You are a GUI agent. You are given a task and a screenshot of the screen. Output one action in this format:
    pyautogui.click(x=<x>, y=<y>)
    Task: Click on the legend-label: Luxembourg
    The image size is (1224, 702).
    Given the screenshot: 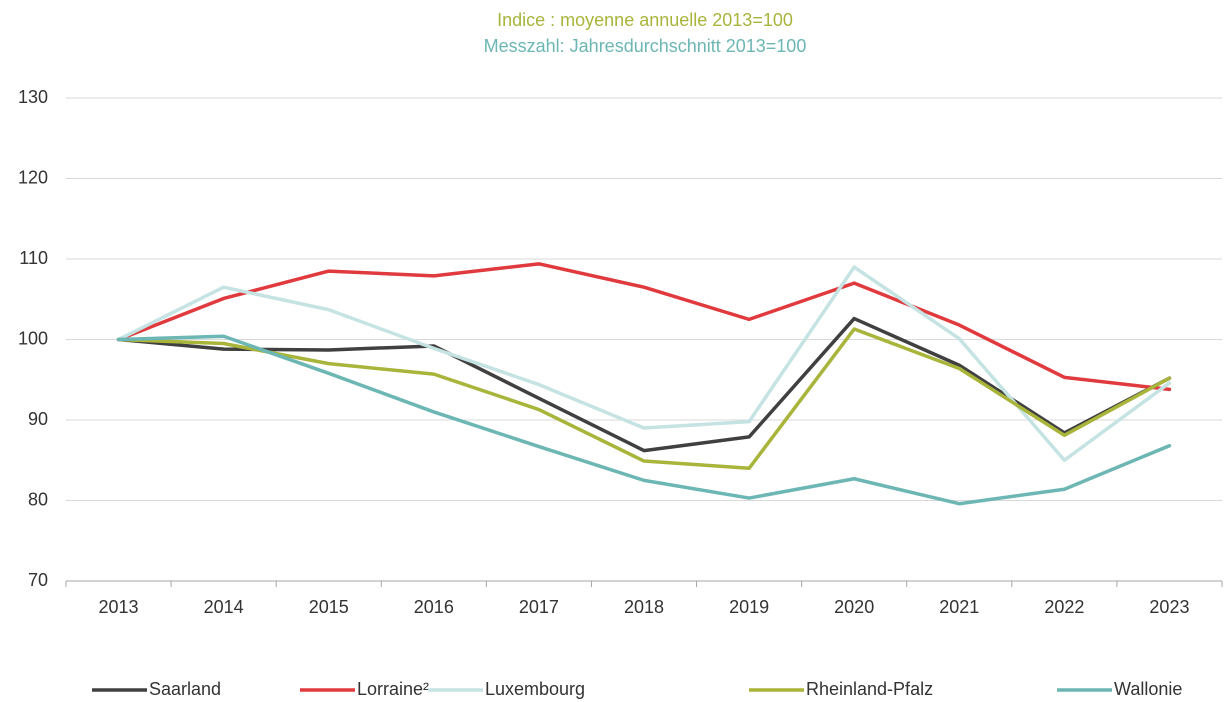 What is the action you would take?
    pyautogui.click(x=535, y=689)
    